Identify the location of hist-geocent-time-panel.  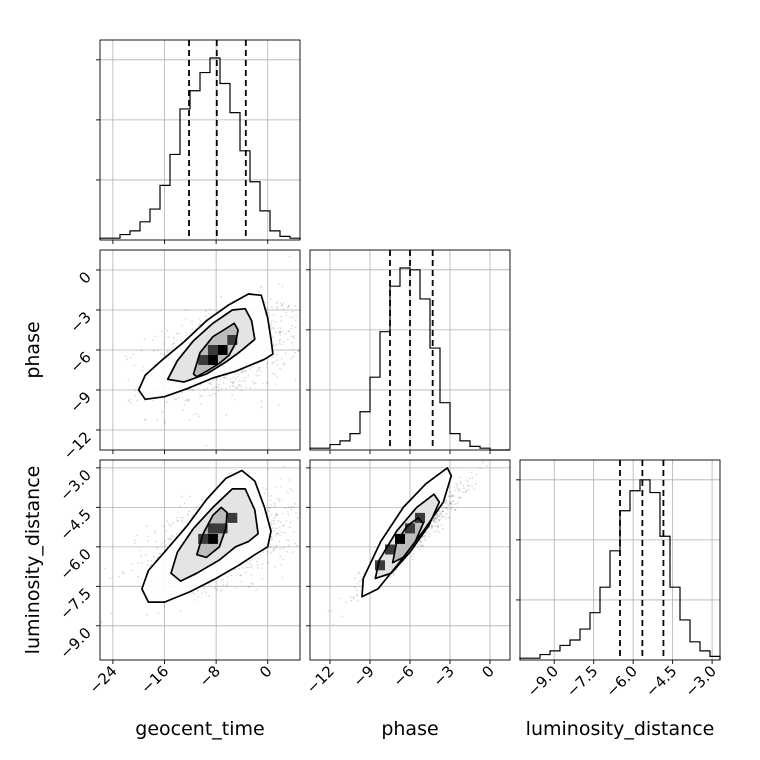
(198, 141).